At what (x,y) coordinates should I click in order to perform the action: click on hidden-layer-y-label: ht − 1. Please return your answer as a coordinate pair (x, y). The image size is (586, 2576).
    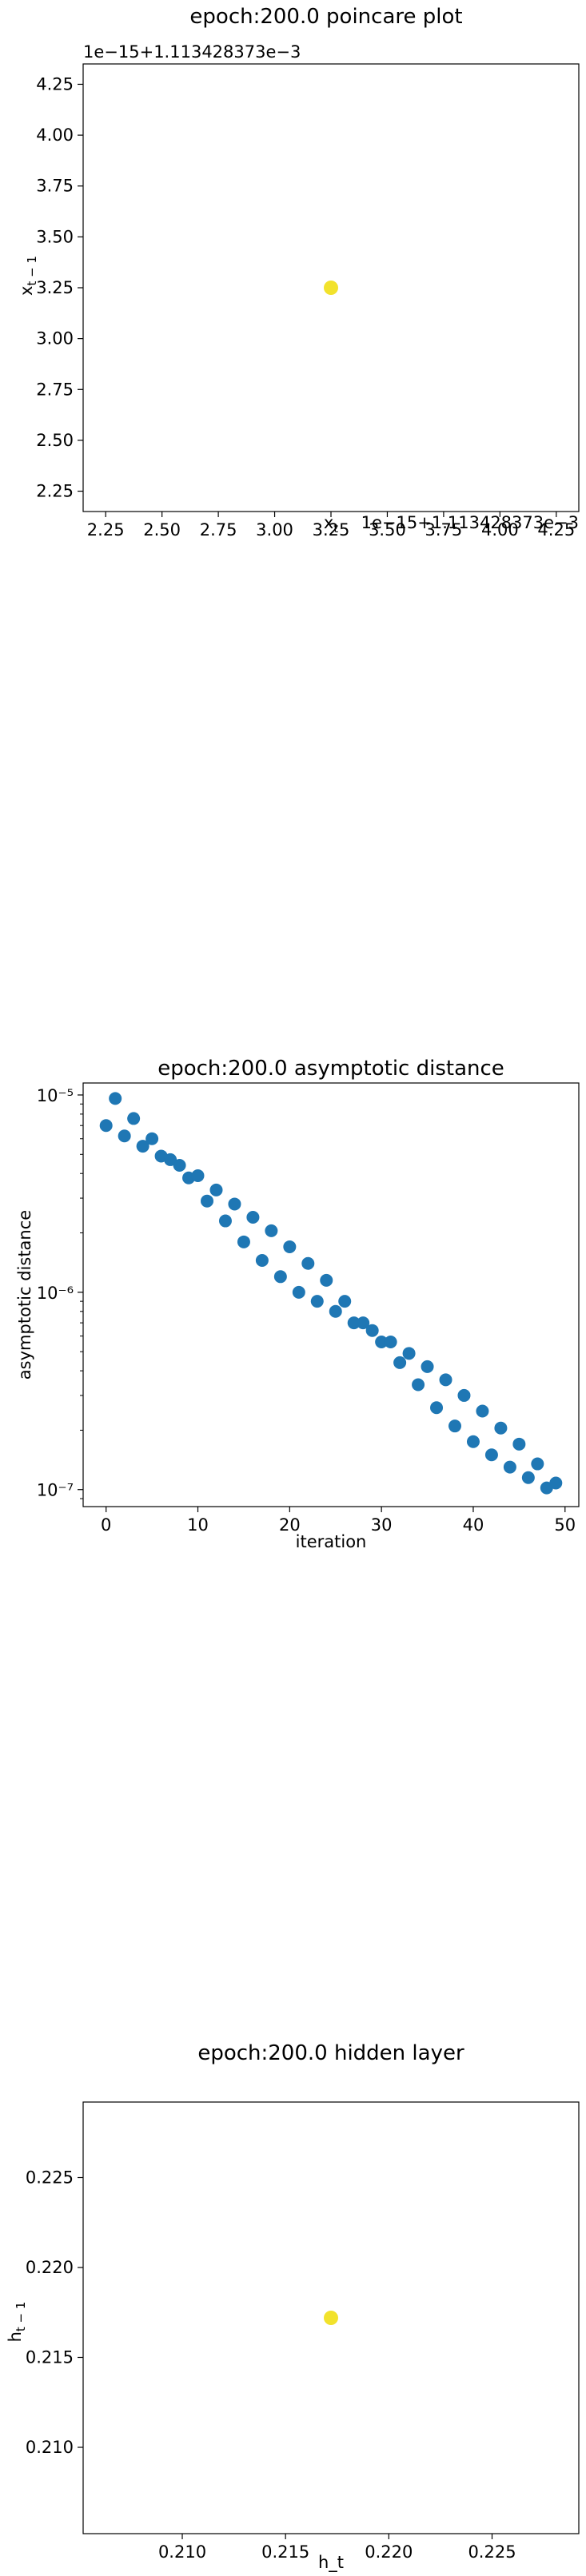
    Looking at the image, I should click on (17, 2322).